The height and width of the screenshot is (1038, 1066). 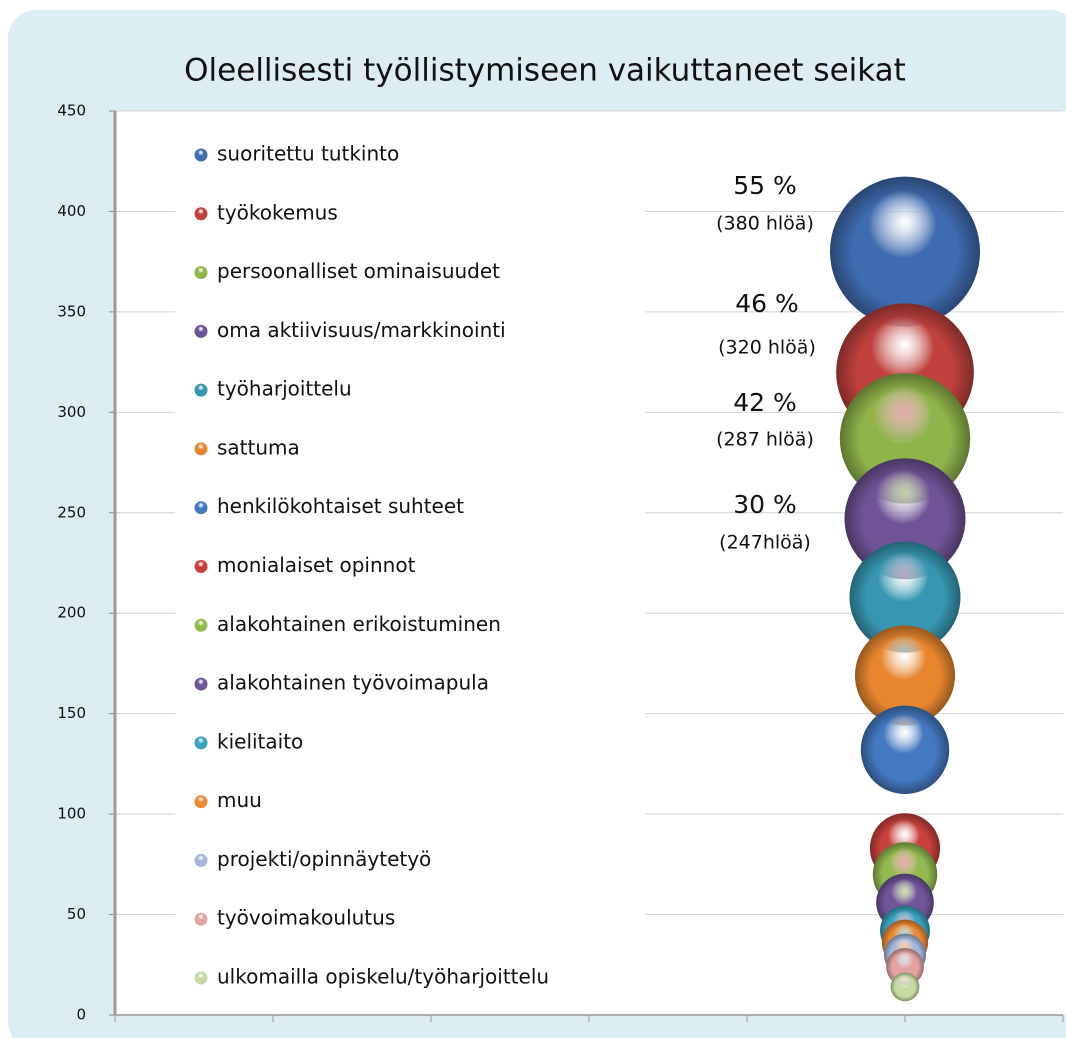 I want to click on legend-label: henkilökohtaiset suhteet, so click(x=340, y=506).